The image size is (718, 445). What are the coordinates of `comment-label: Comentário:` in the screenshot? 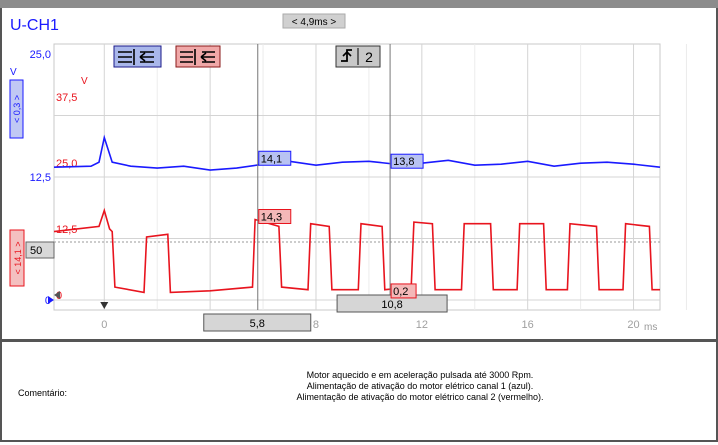 It's located at (43, 393).